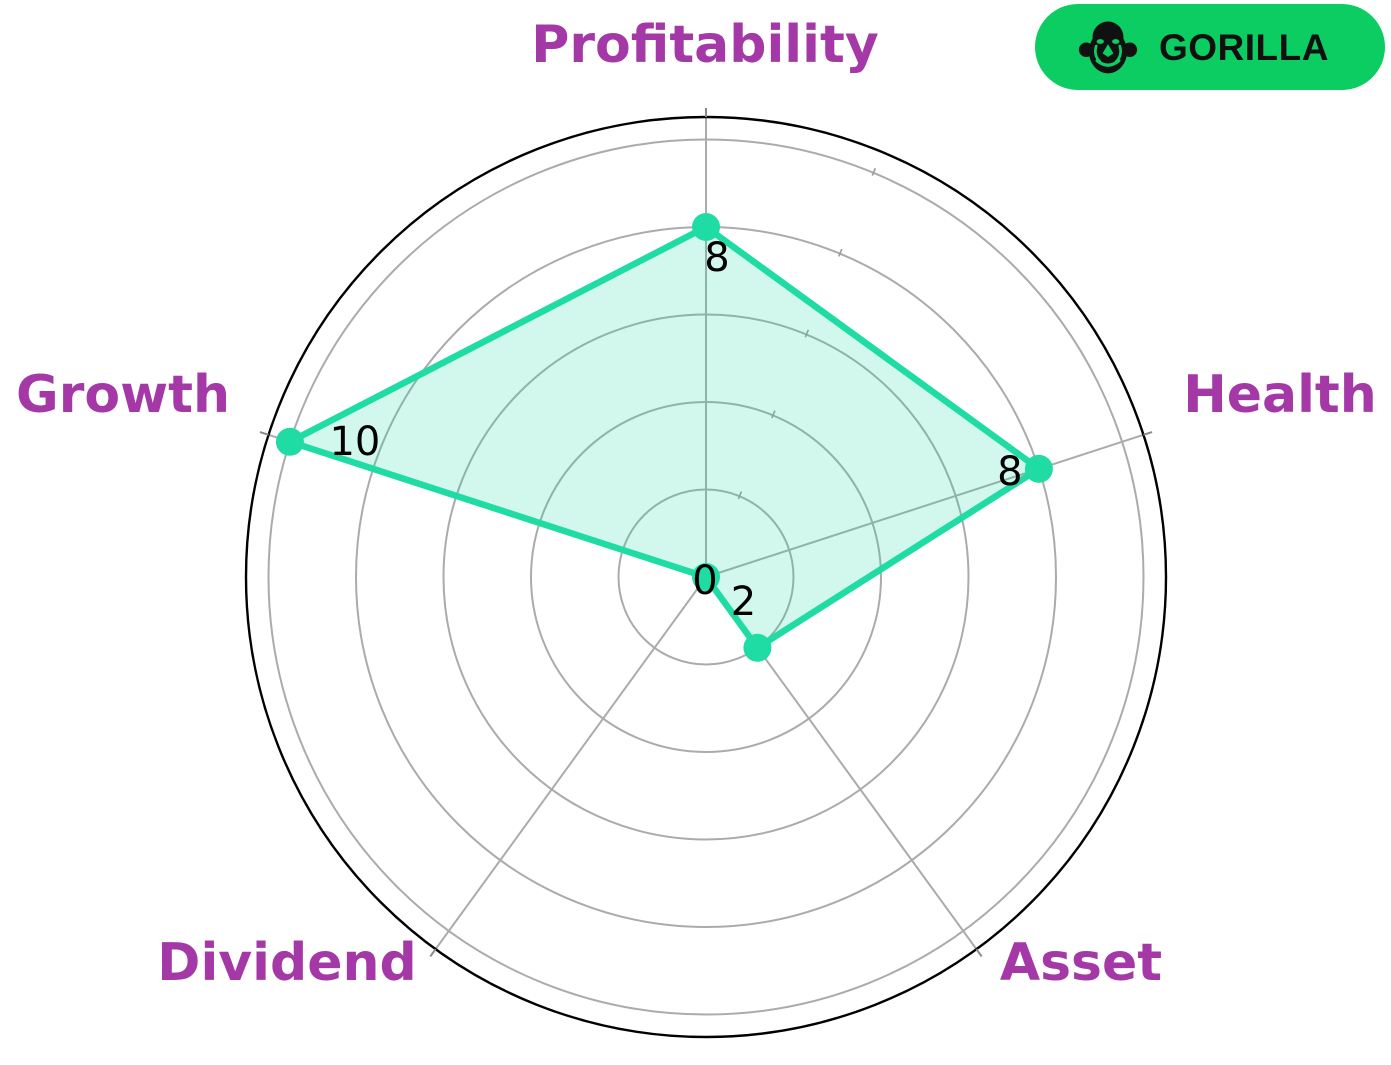 Image resolution: width=1391 pixels, height=1065 pixels. I want to click on axis-label-growth: Growth, so click(123, 395).